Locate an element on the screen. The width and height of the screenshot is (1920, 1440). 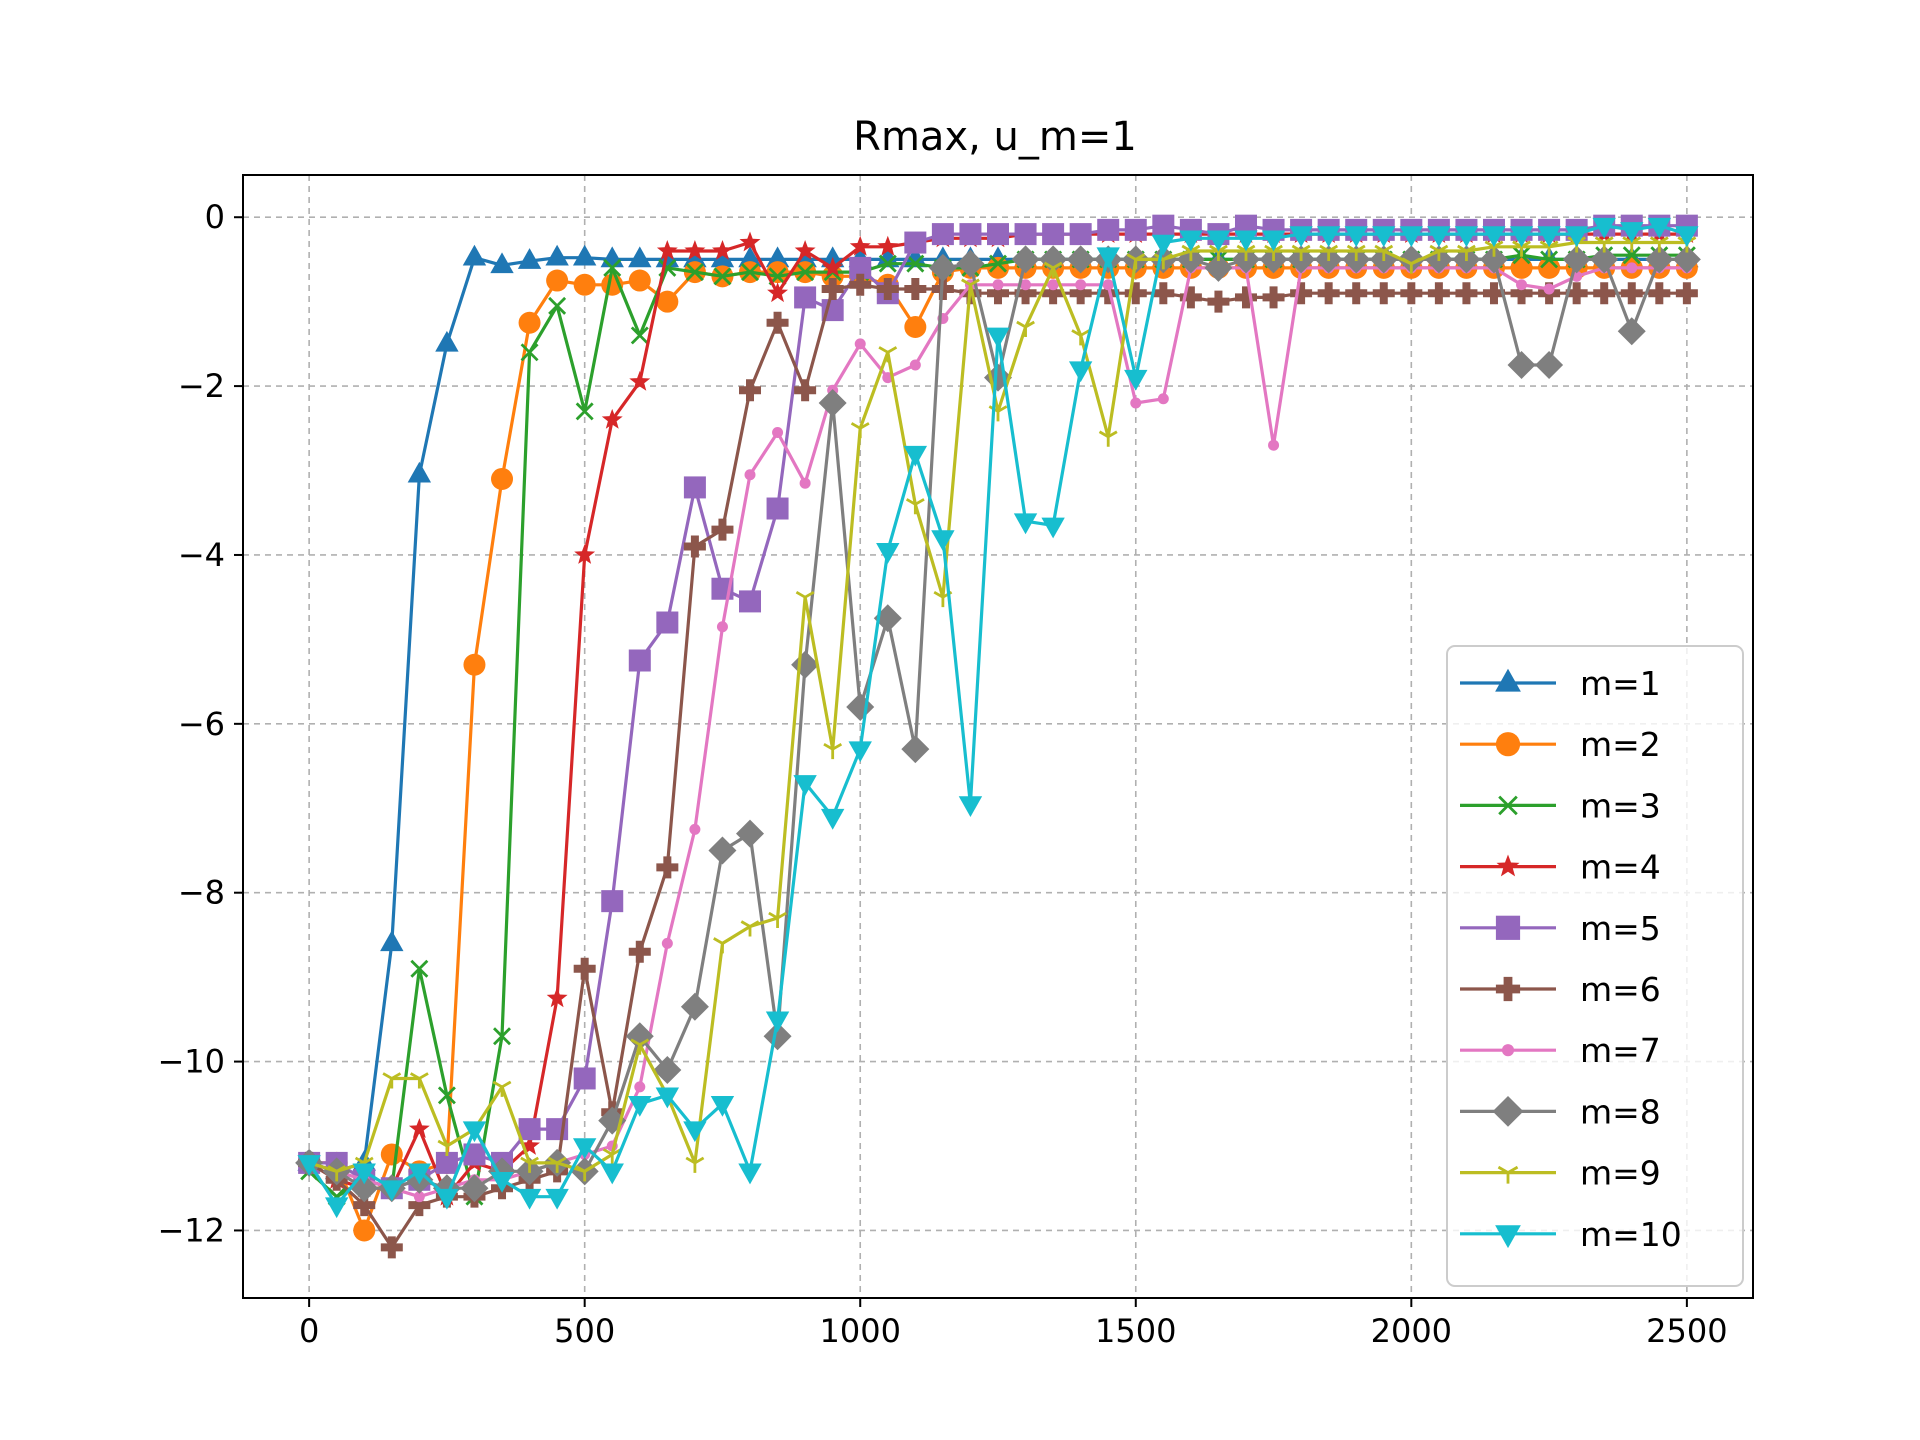
legend-item: m=3 is located at coordinates (1560, 805).